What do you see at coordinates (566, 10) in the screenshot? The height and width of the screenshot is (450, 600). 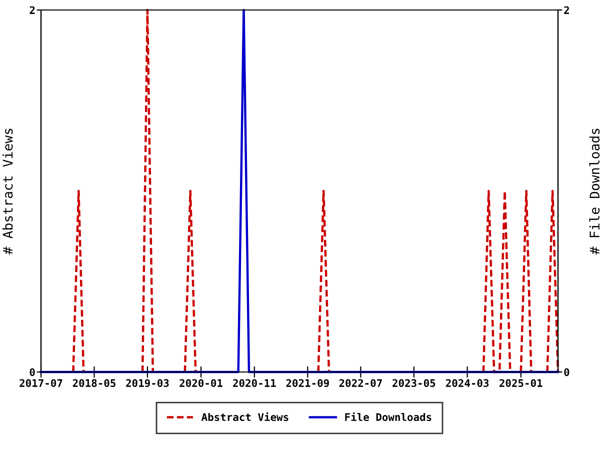 I see `y2-tick-label: 2` at bounding box center [566, 10].